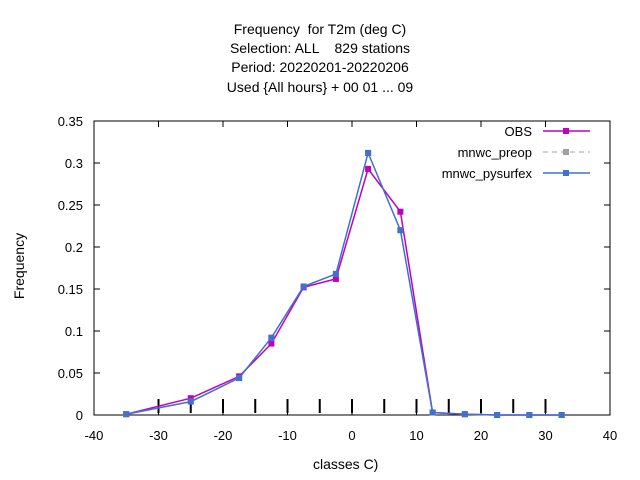 The image size is (640, 480). Describe the element at coordinates (223, 435) in the screenshot. I see `x-tick-label: -20` at that location.